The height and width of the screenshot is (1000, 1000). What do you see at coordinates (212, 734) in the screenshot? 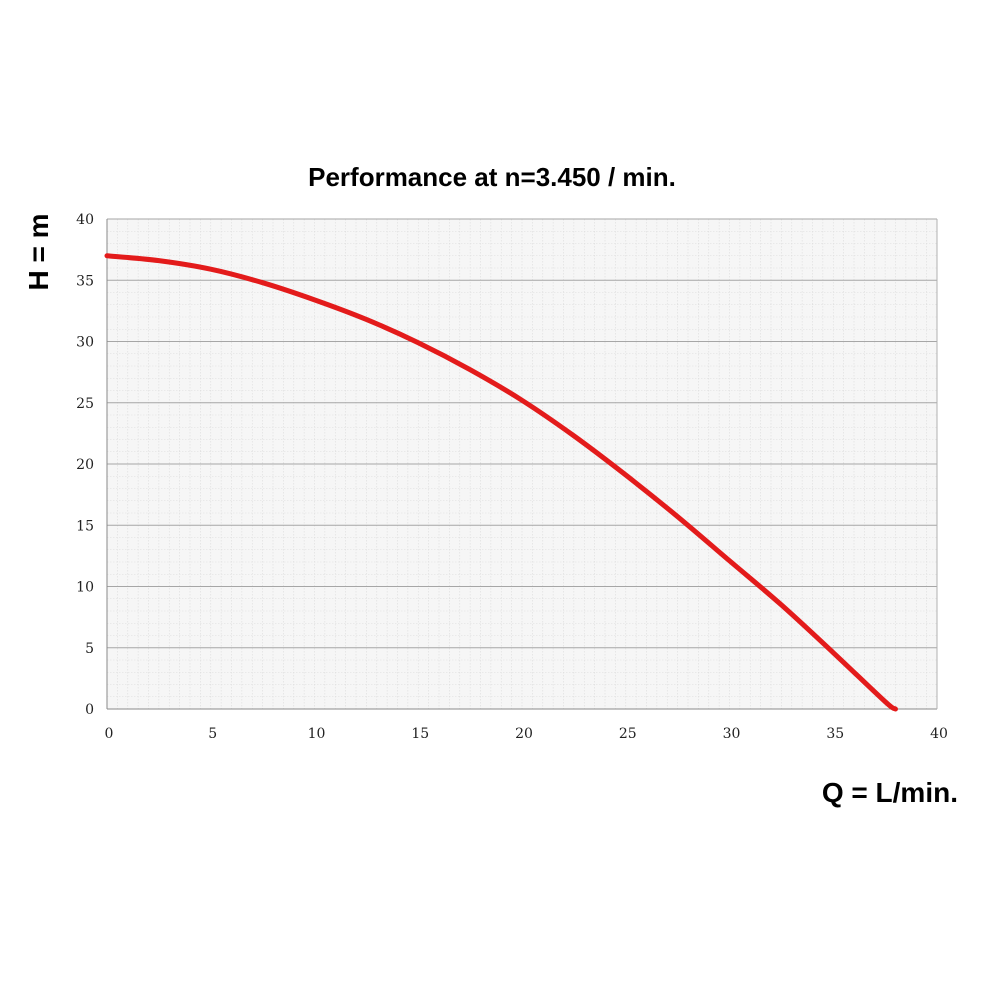
I see `x-tick-label: 5` at bounding box center [212, 734].